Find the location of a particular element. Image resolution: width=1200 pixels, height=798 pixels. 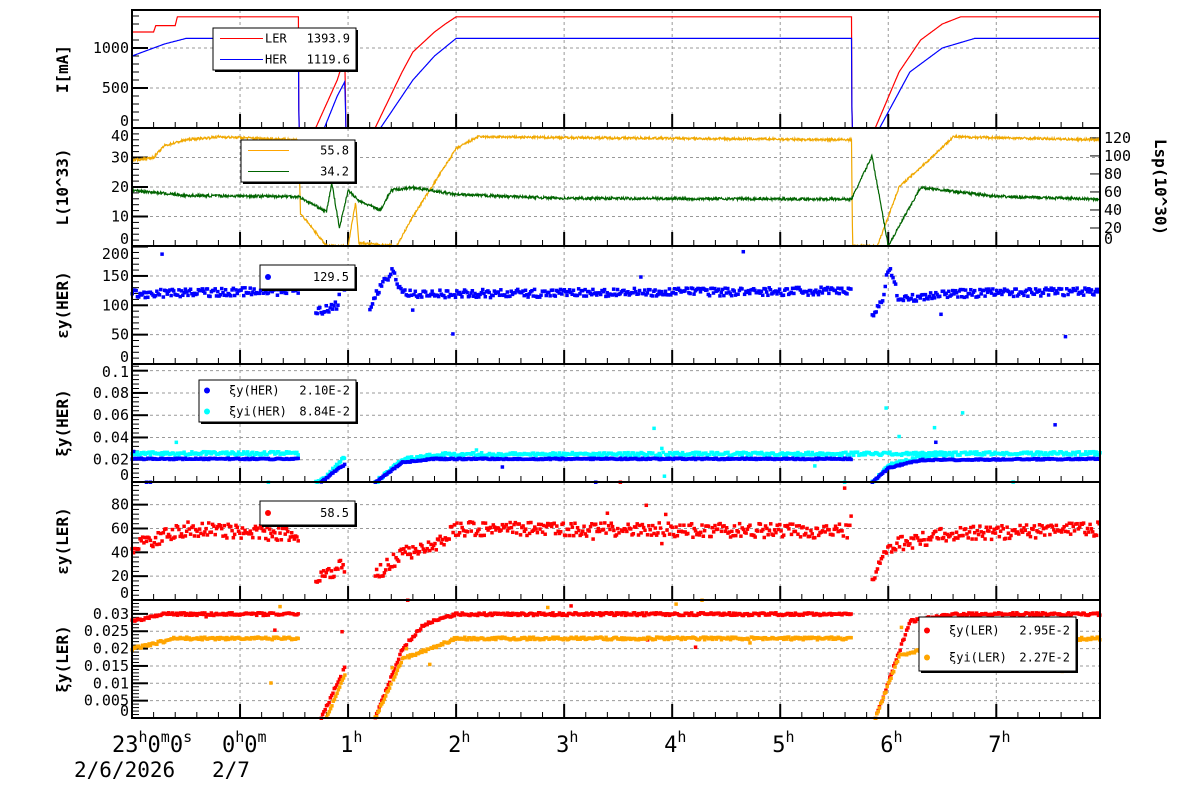

series-line-Lsp is located at coordinates (616, 200).